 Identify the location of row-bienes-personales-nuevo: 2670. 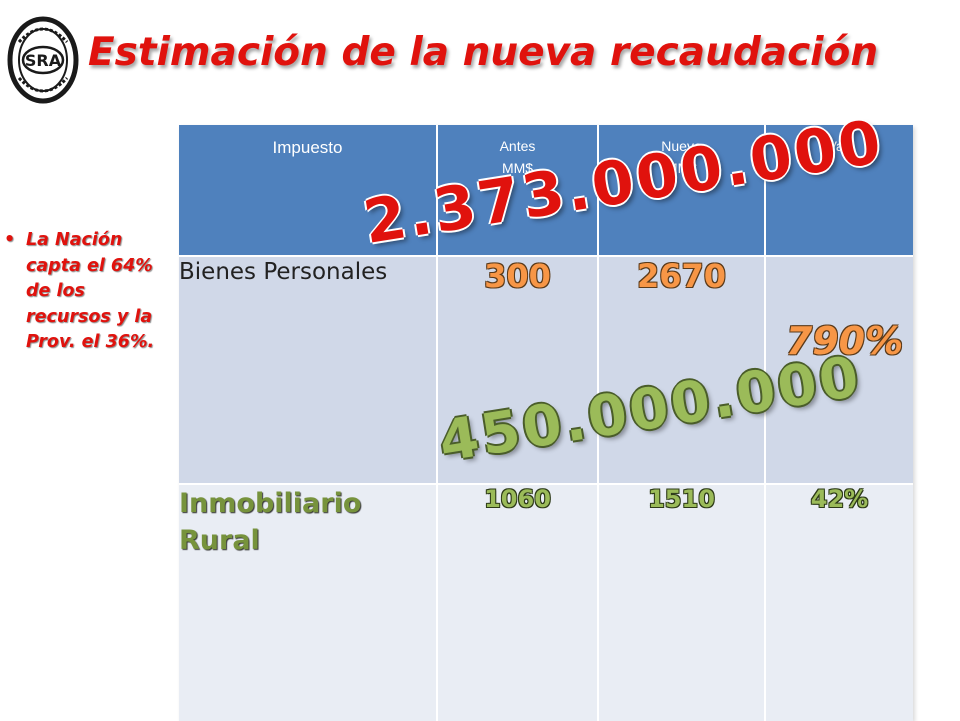
(682, 369).